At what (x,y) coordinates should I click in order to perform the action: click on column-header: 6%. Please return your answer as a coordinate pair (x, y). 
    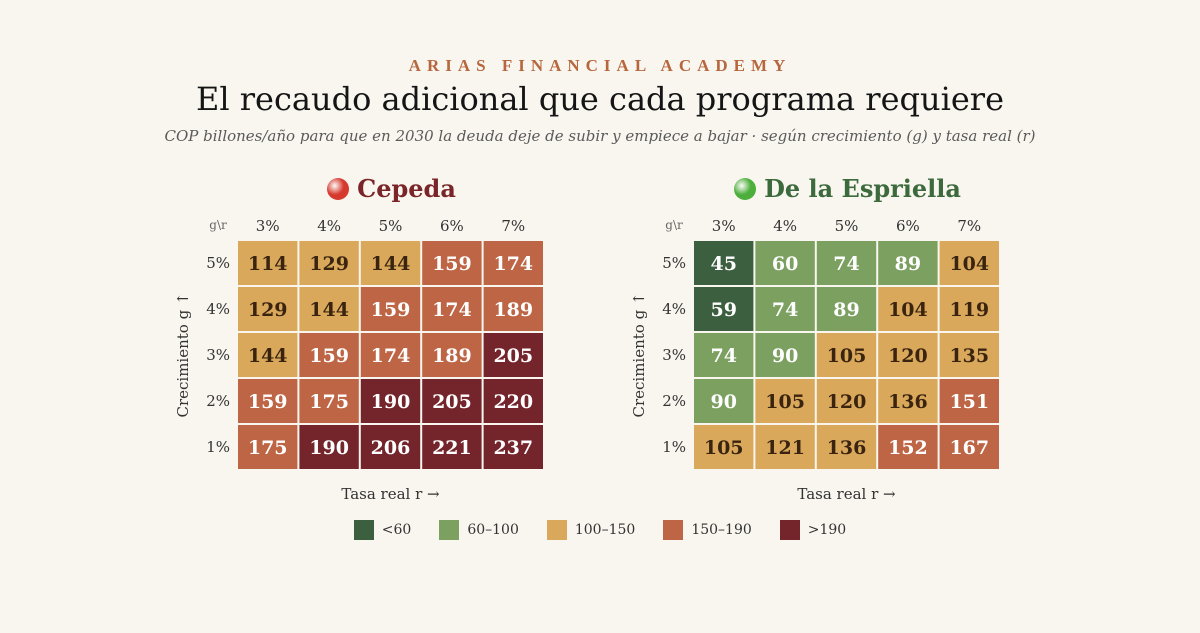
    Looking at the image, I should click on (452, 226).